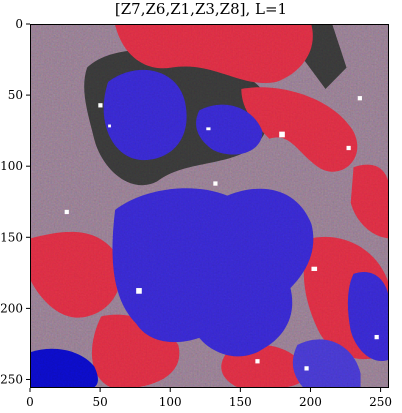 Image resolution: width=402 pixels, height=413 pixels. I want to click on x-tick-label: 150, so click(240, 402).